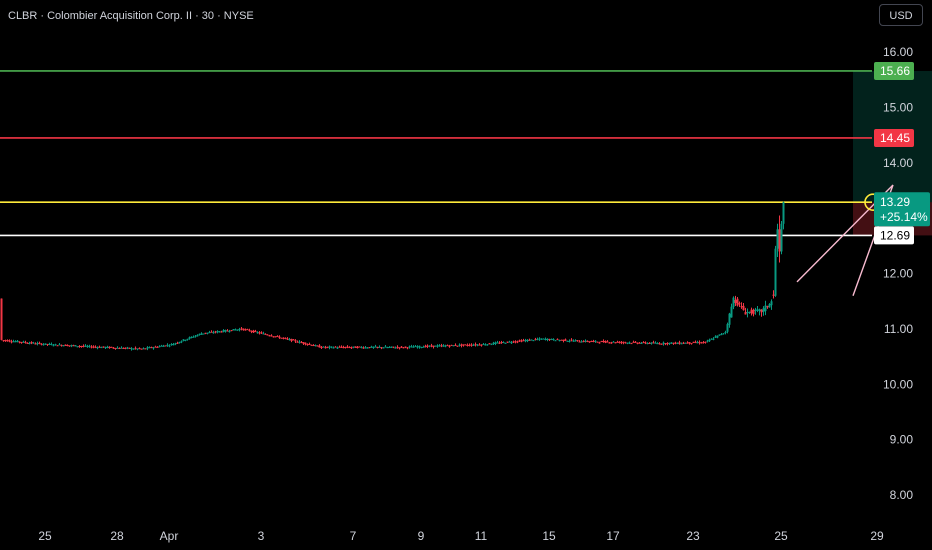  I want to click on last-price-label: 13.29, so click(895, 202).